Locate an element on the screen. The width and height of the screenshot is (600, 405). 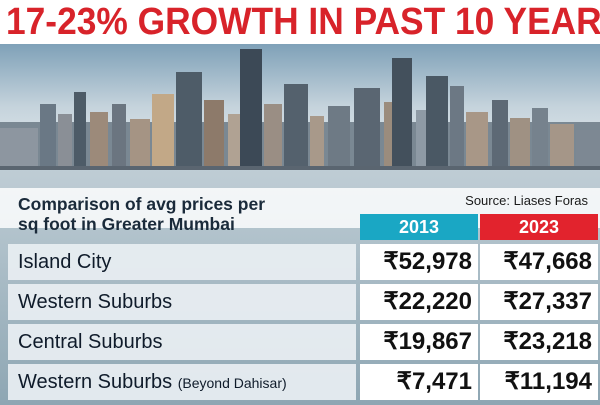
value-2023: ₹27,337 is located at coordinates (547, 301).